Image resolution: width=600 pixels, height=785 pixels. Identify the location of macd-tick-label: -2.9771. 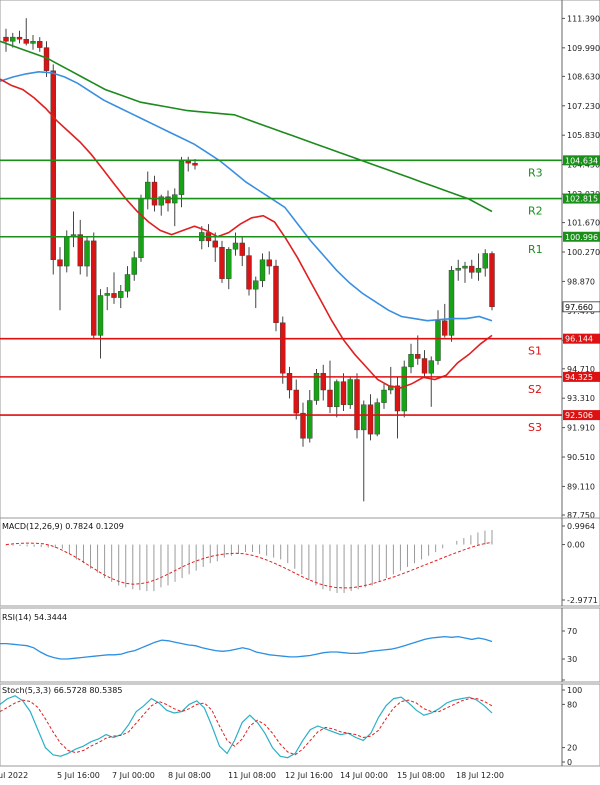
(582, 600).